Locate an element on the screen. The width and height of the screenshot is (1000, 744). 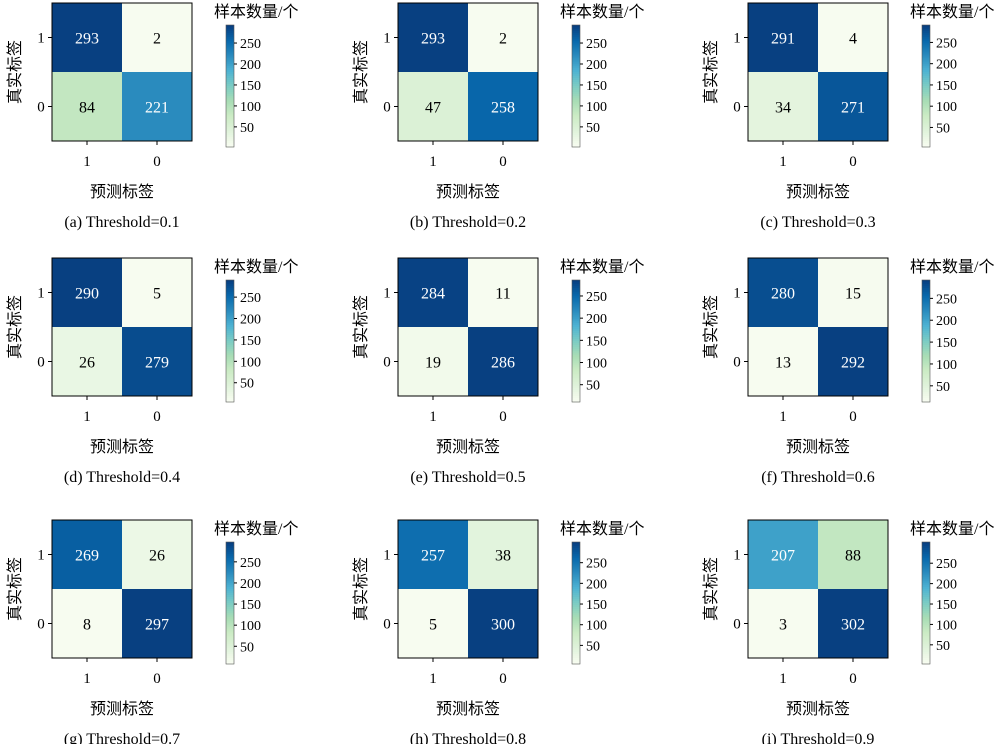
subplot-caption: (a) Threshold=0.1 is located at coordinates (121, 222).